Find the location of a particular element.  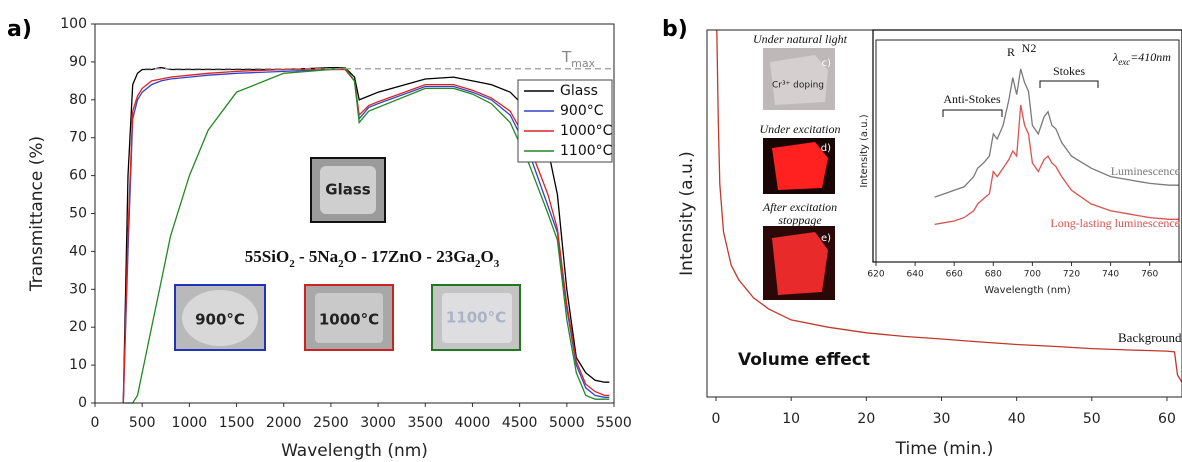

text-part: λ is located at coordinates (1115, 57).